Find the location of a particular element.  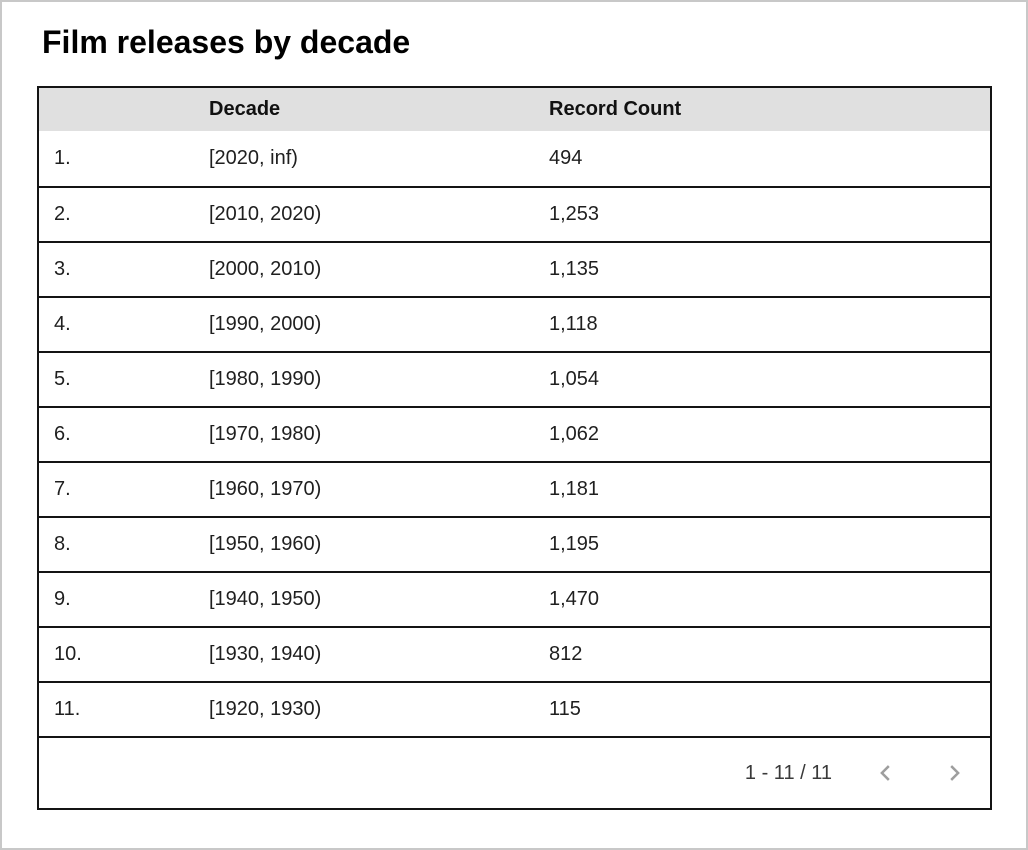

decade-cell: [1920, 1930) is located at coordinates (265, 709).